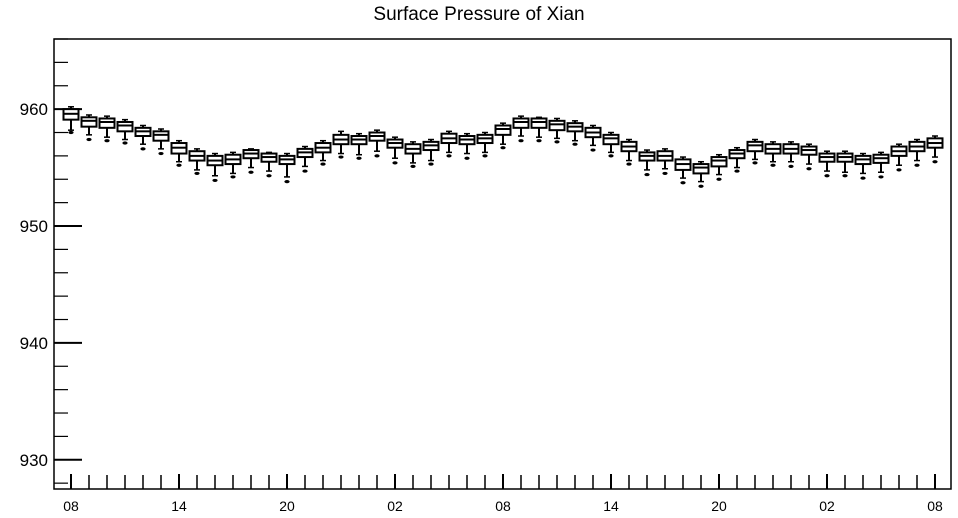  I want to click on y-tick-label: 930, so click(34, 460).